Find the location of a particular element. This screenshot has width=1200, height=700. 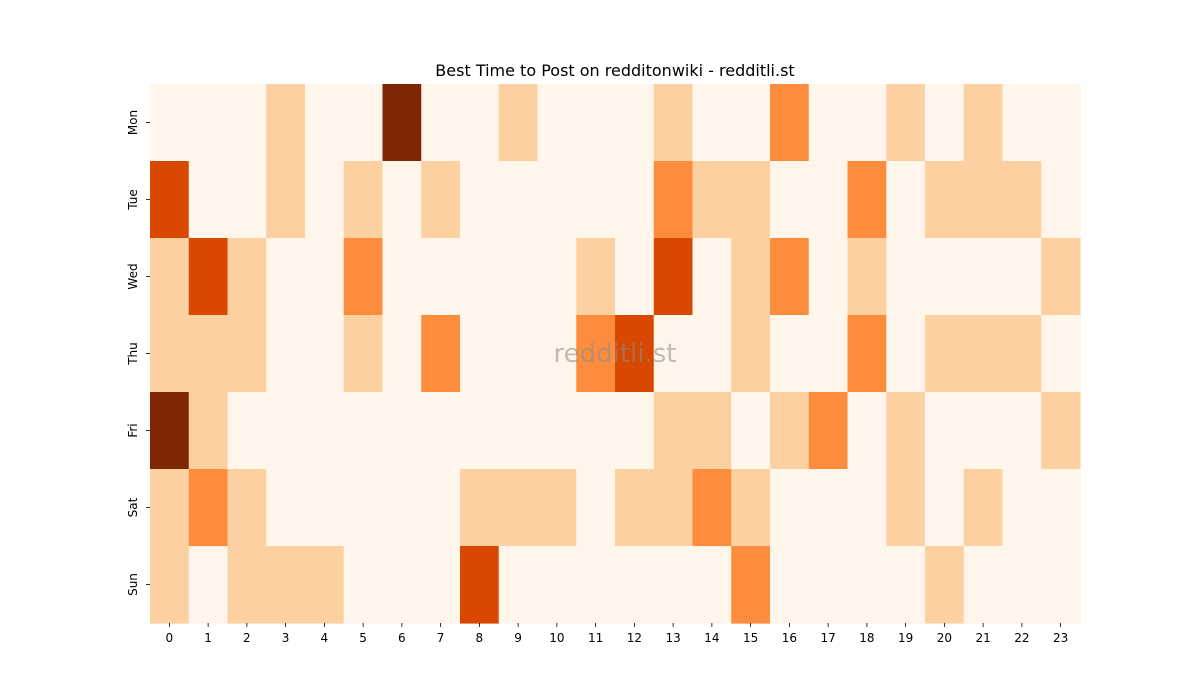

x-axis: 0 1 2 3 4 5 6 7 8 9 10 11 12 13 14 15 16 17 18 19 20 21 22 23 is located at coordinates (617, 634).